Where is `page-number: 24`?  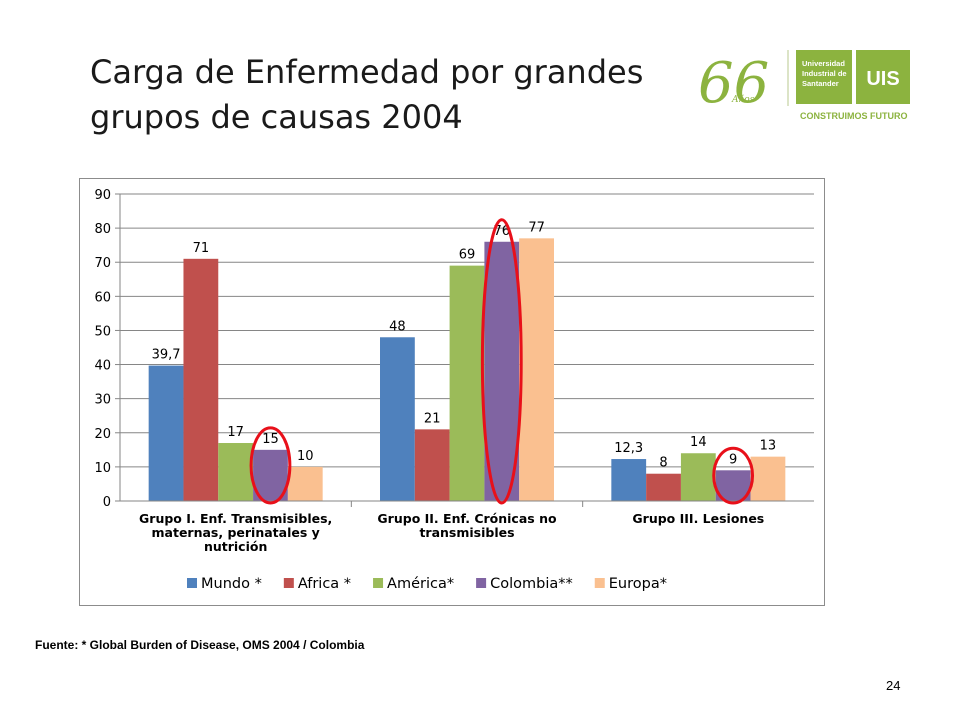
page-number: 24 is located at coordinates (893, 685).